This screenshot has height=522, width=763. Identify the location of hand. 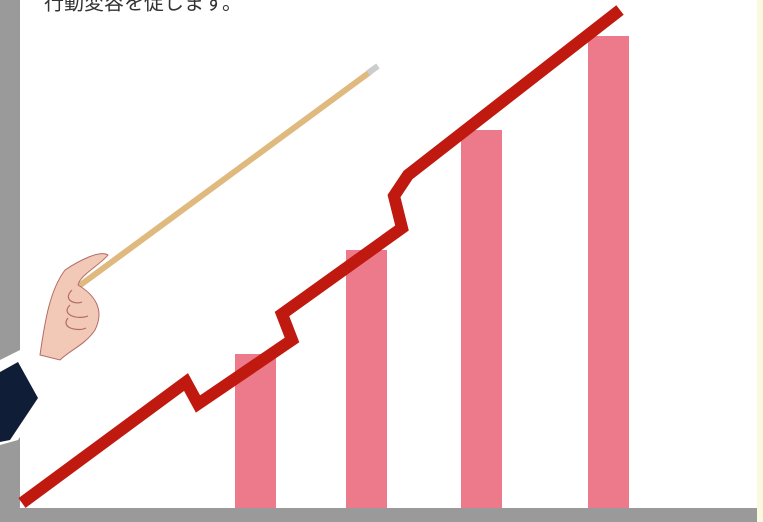
(74, 307).